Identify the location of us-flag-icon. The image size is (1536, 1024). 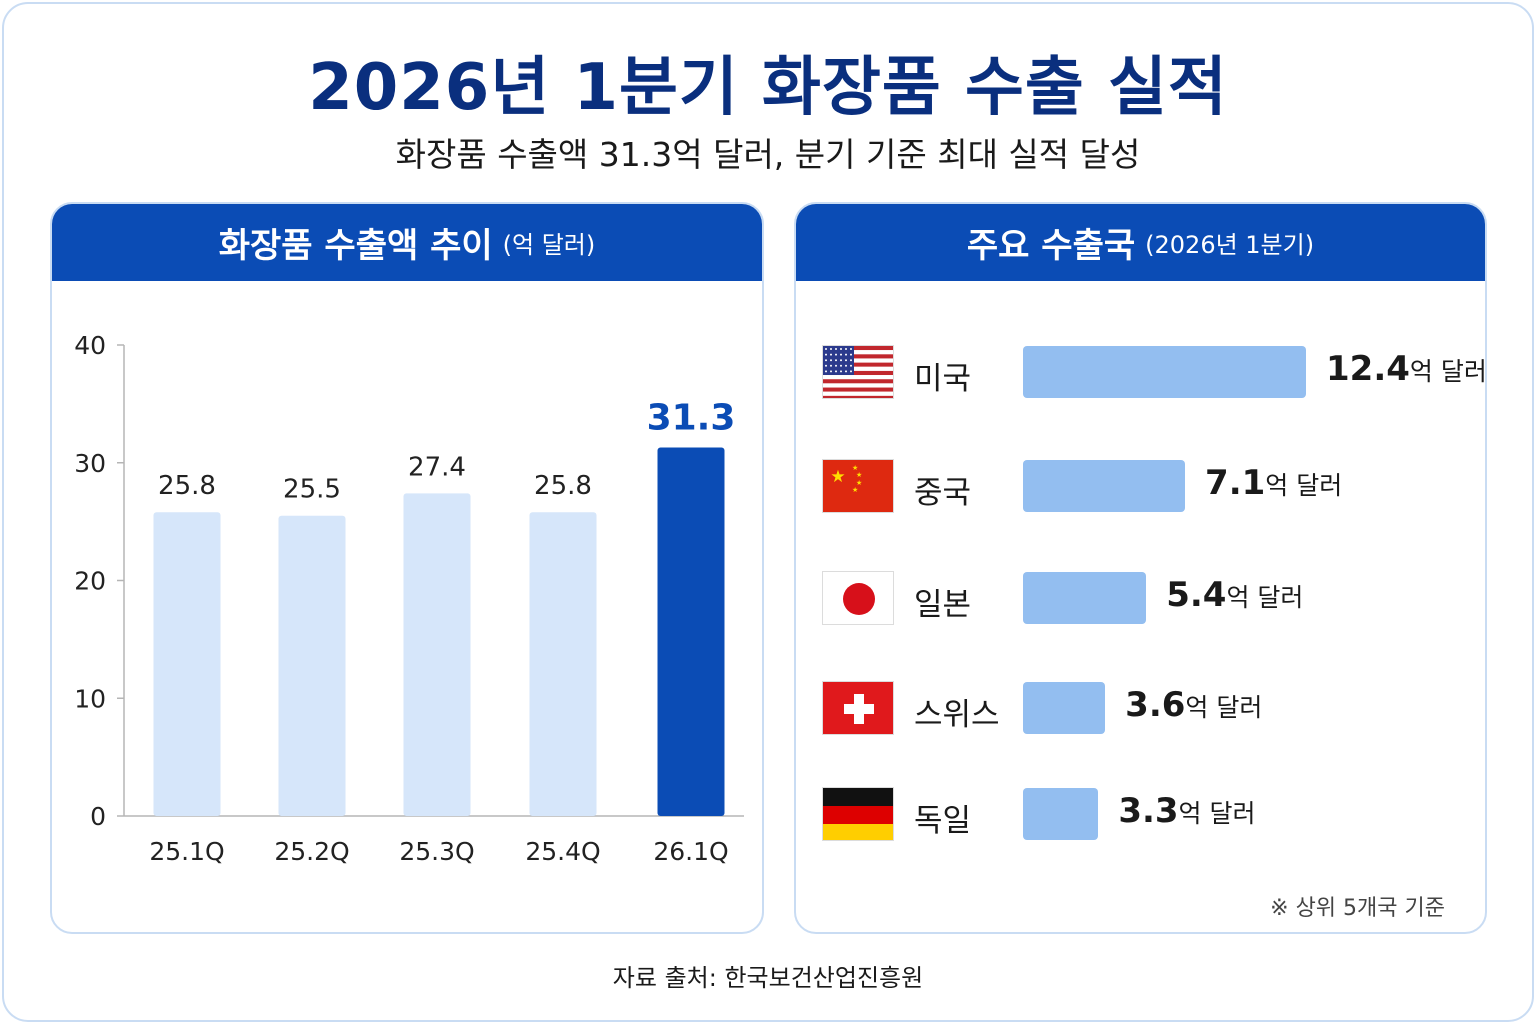
(858, 372).